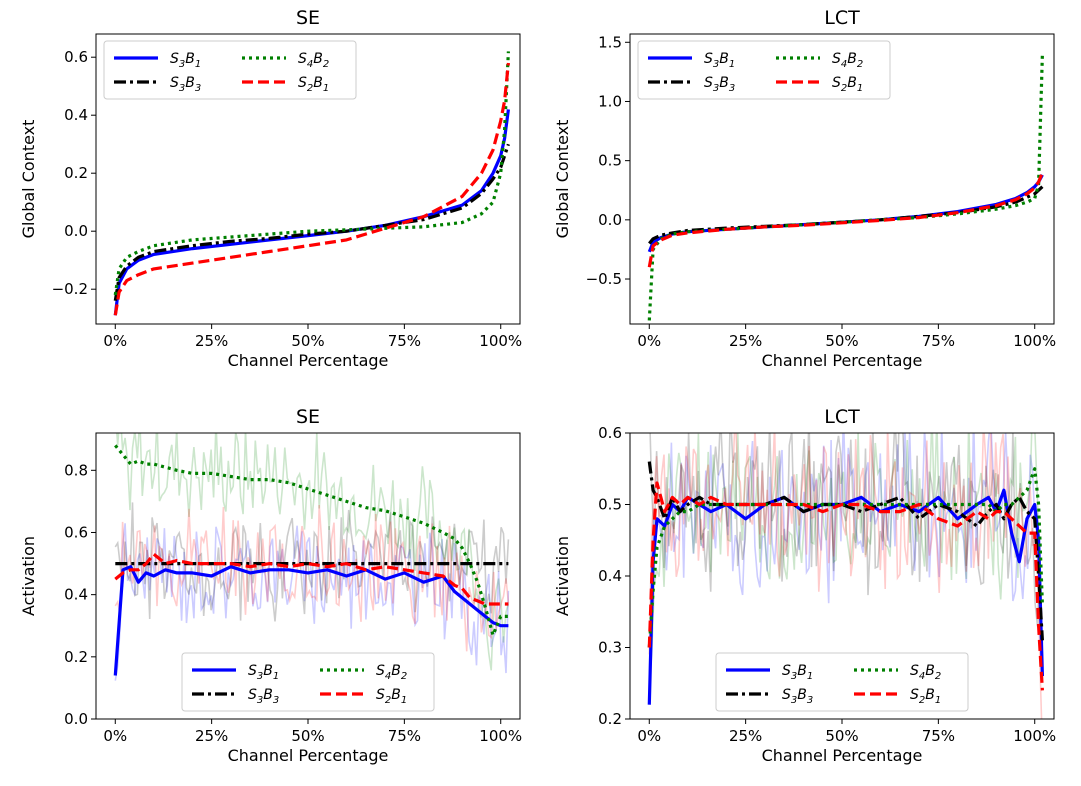 Image resolution: width=1081 pixels, height=786 pixels. Describe the element at coordinates (610, 648) in the screenshot. I see `y-tick-label: 0.3` at that location.